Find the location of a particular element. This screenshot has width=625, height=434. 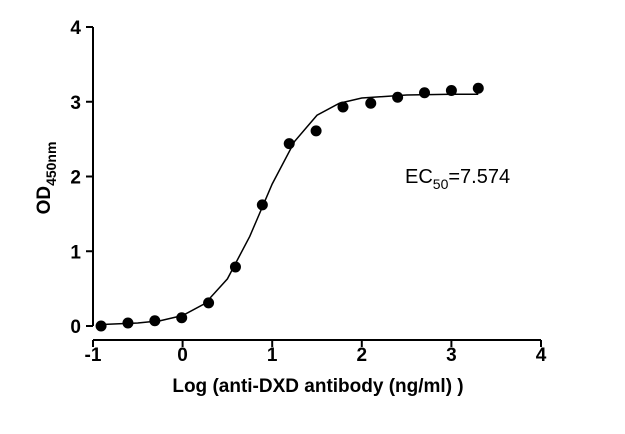

annotation: EC50=7.574 is located at coordinates (457, 179).